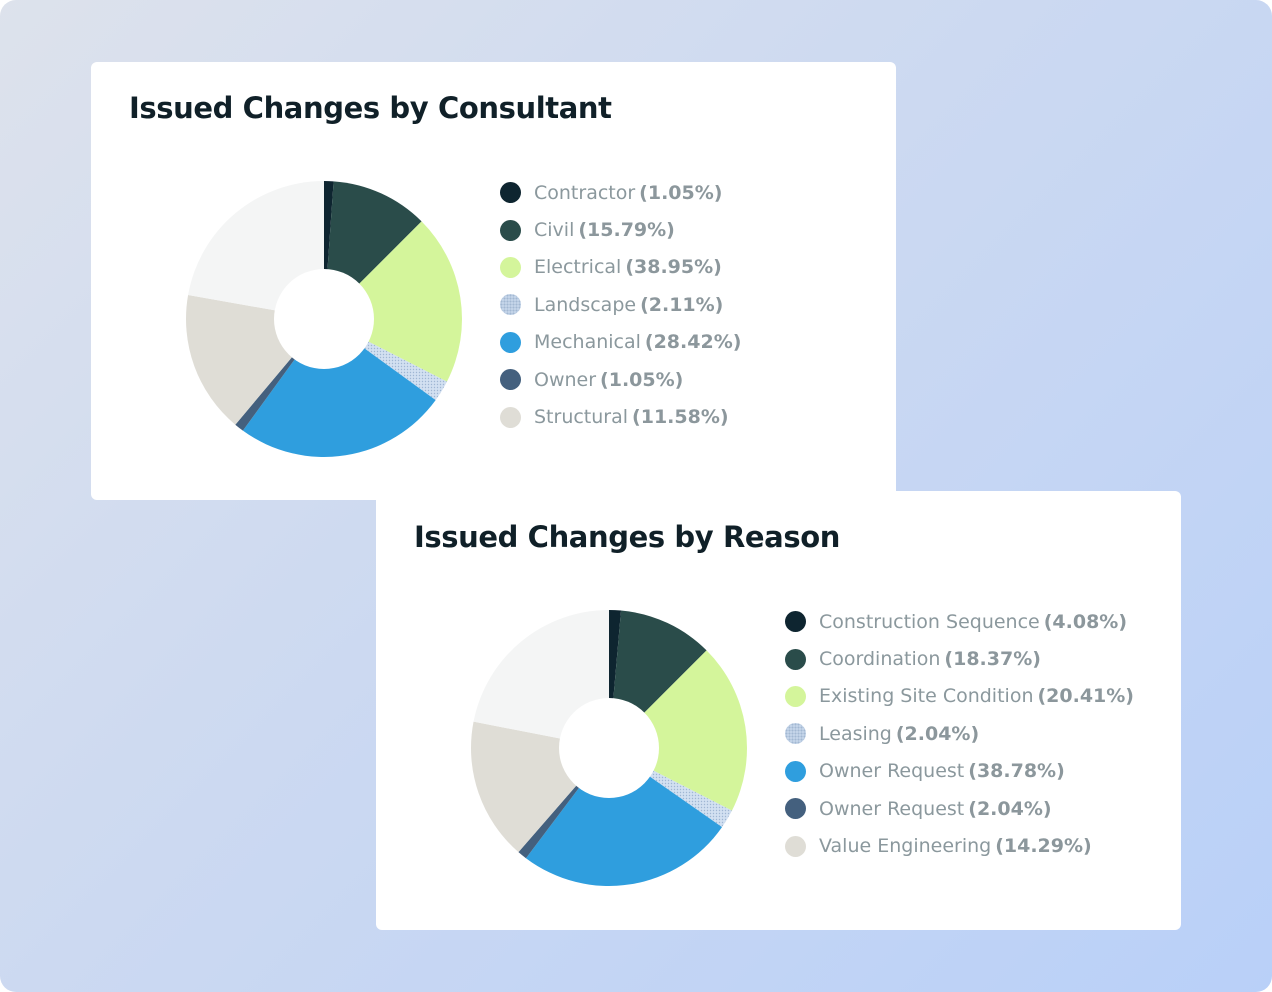 This screenshot has width=1272, height=992. I want to click on legend-percentage: (38.78%), so click(1016, 771).